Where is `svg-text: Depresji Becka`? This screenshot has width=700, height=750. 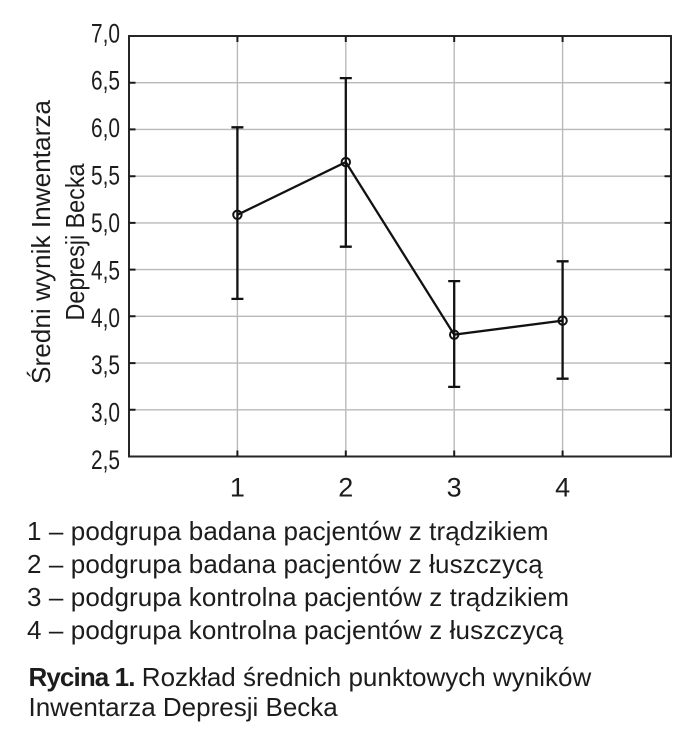
svg-text: Depresji Becka is located at coordinates (75, 241).